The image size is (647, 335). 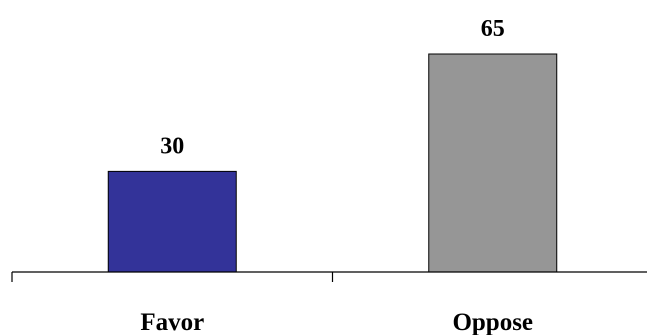 I want to click on bar-oppose, so click(x=493, y=163).